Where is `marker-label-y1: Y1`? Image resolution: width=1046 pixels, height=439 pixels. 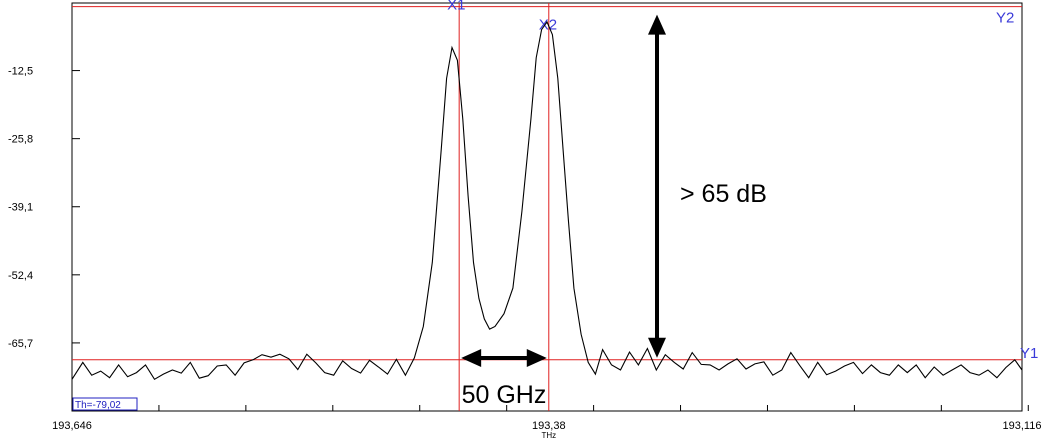
marker-label-y1: Y1 is located at coordinates (1029, 353).